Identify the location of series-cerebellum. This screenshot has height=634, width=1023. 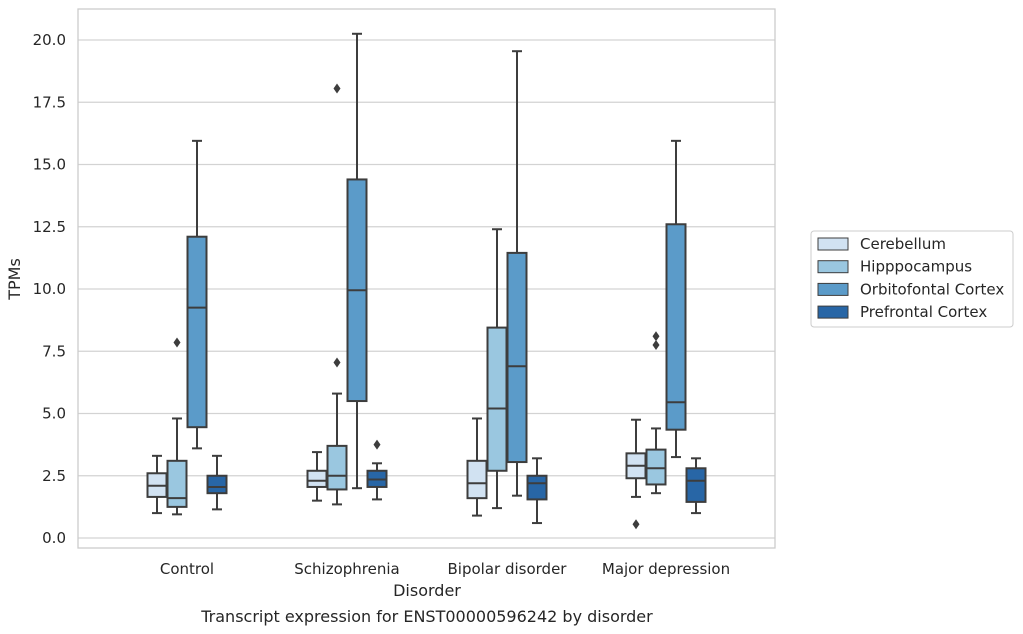
(396, 473).